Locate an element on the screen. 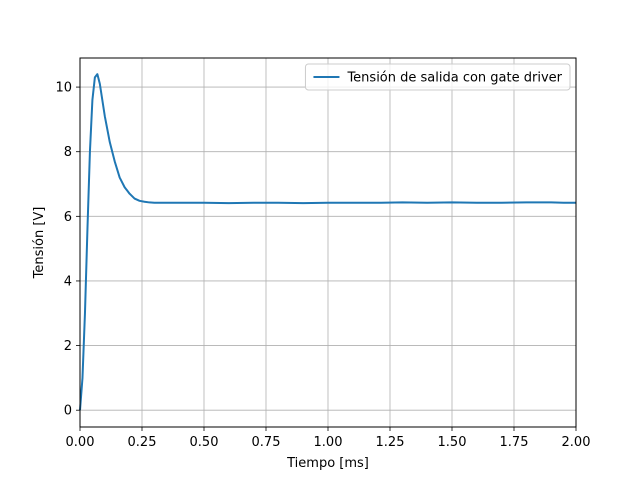 This screenshot has width=640, height=480. x-tick-label: 0.75 is located at coordinates (266, 442).